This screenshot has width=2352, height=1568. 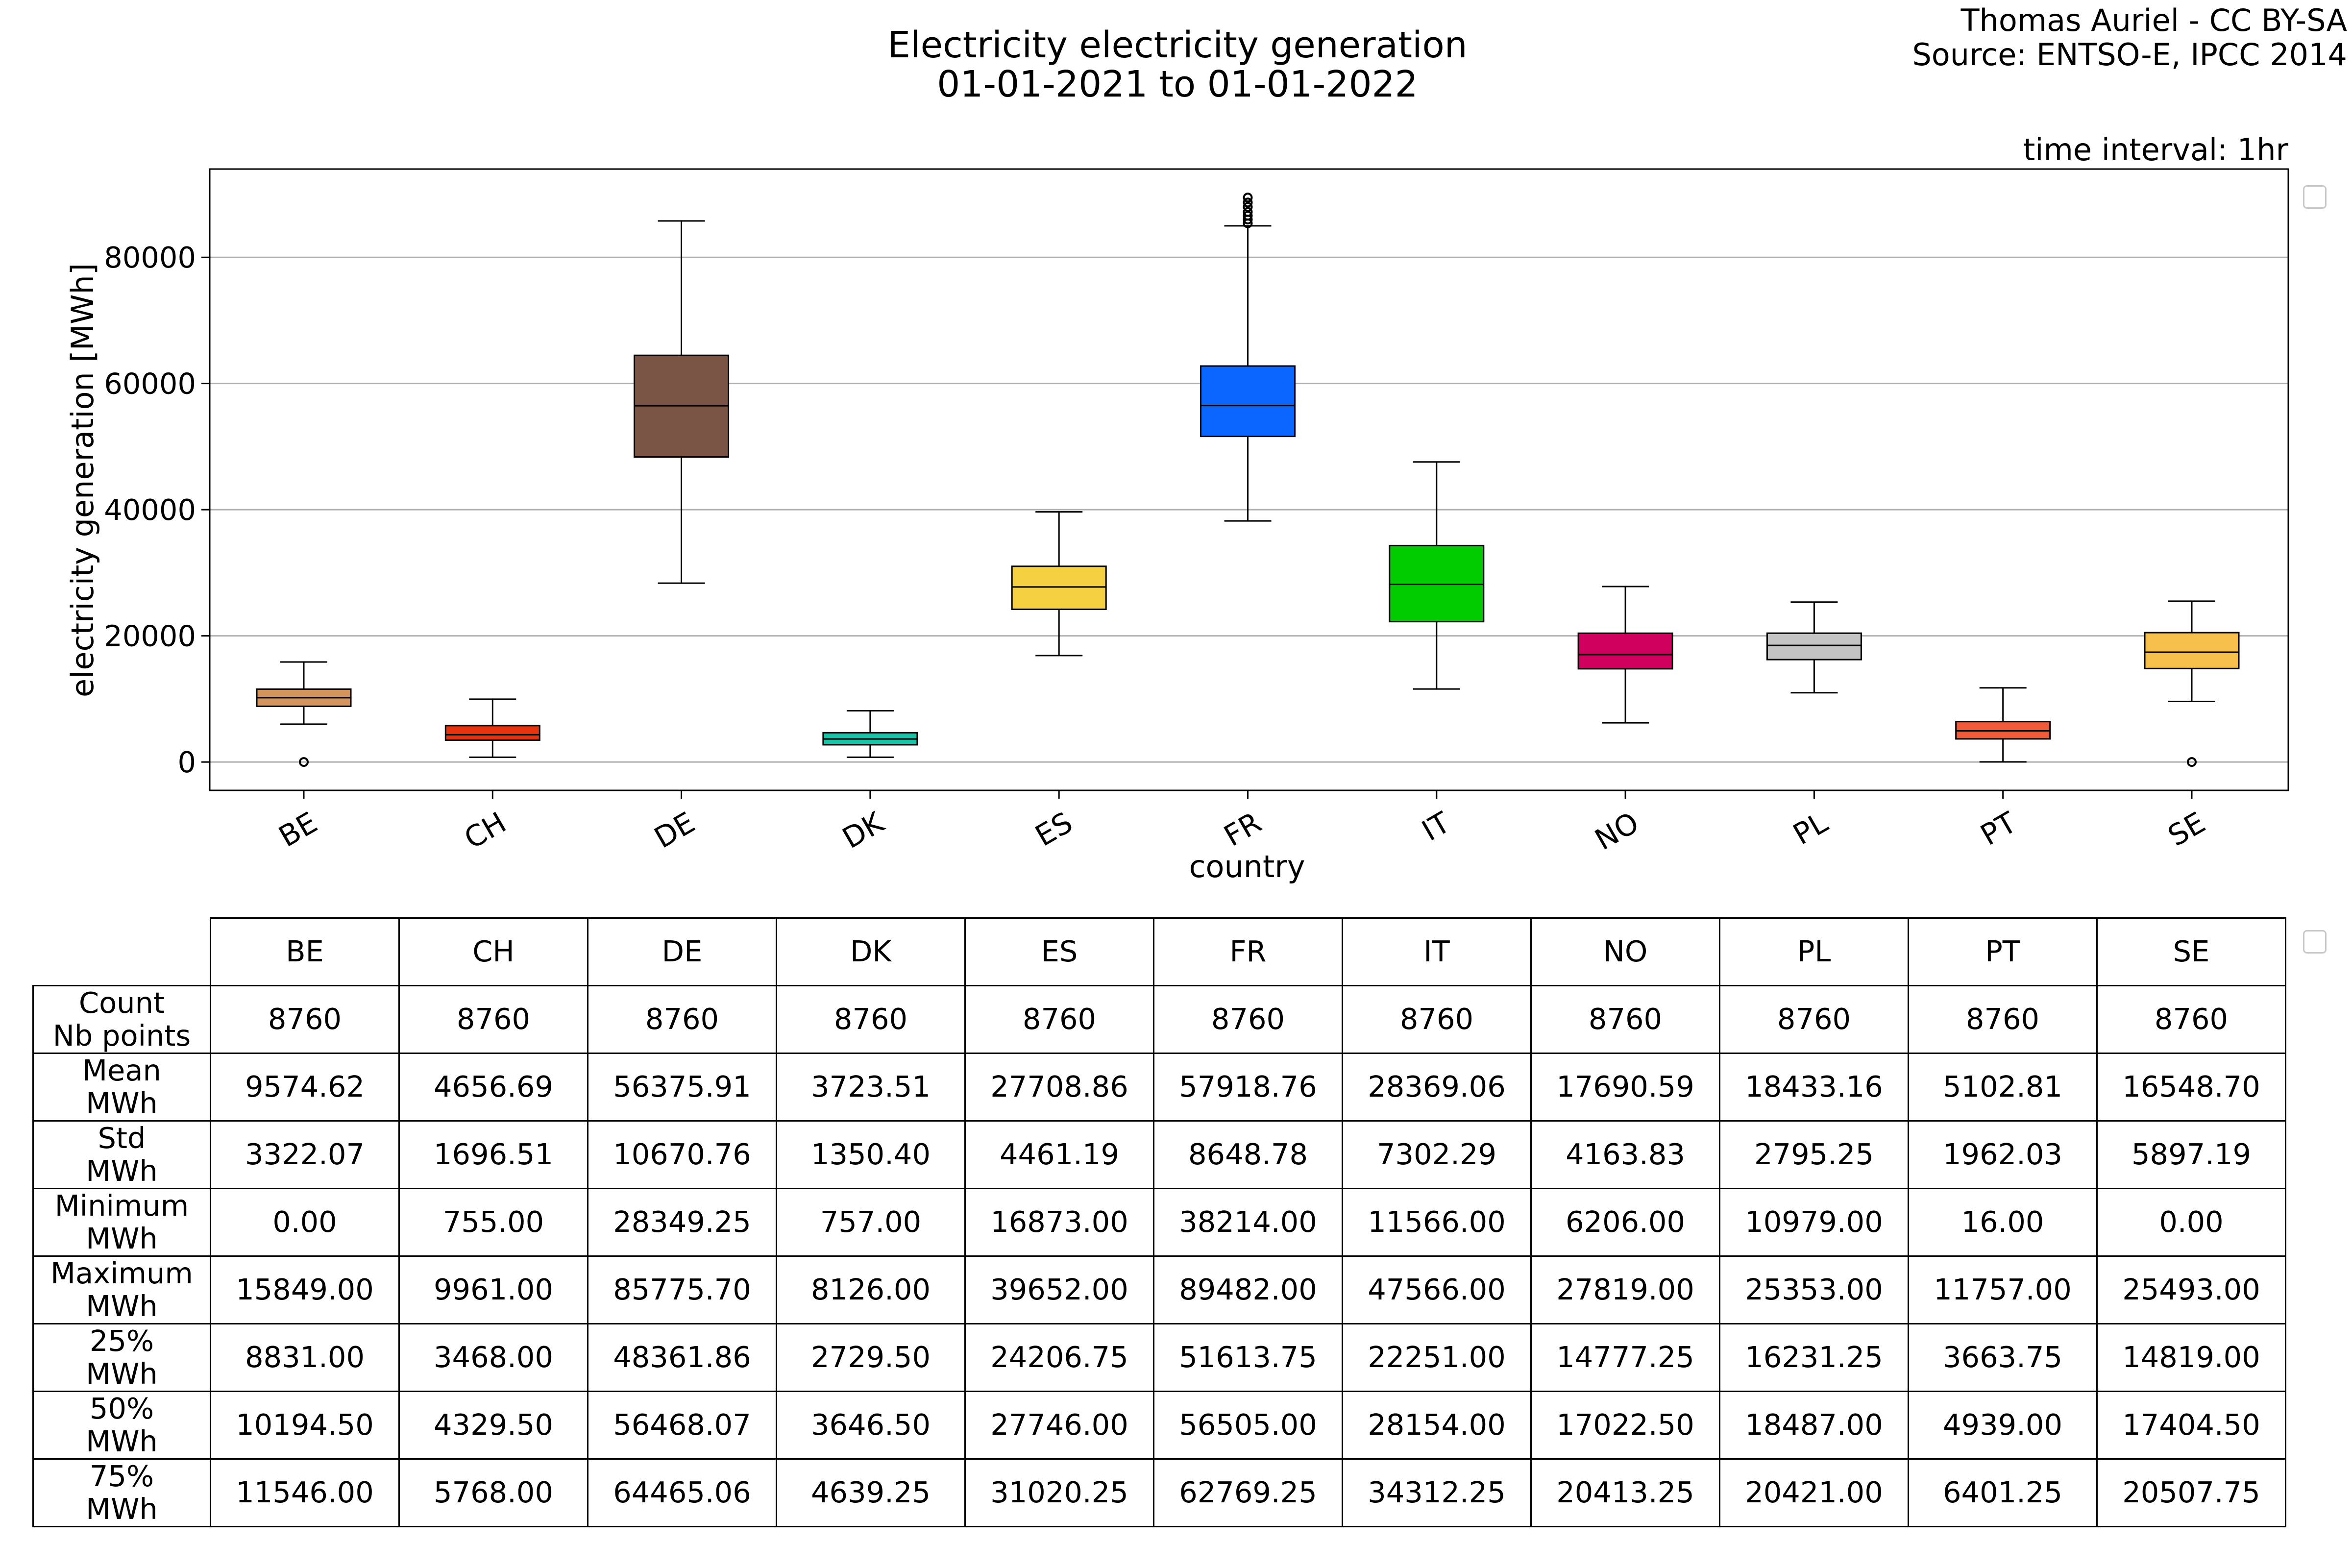 I want to click on table-cell: 5768.00, so click(x=493, y=1492).